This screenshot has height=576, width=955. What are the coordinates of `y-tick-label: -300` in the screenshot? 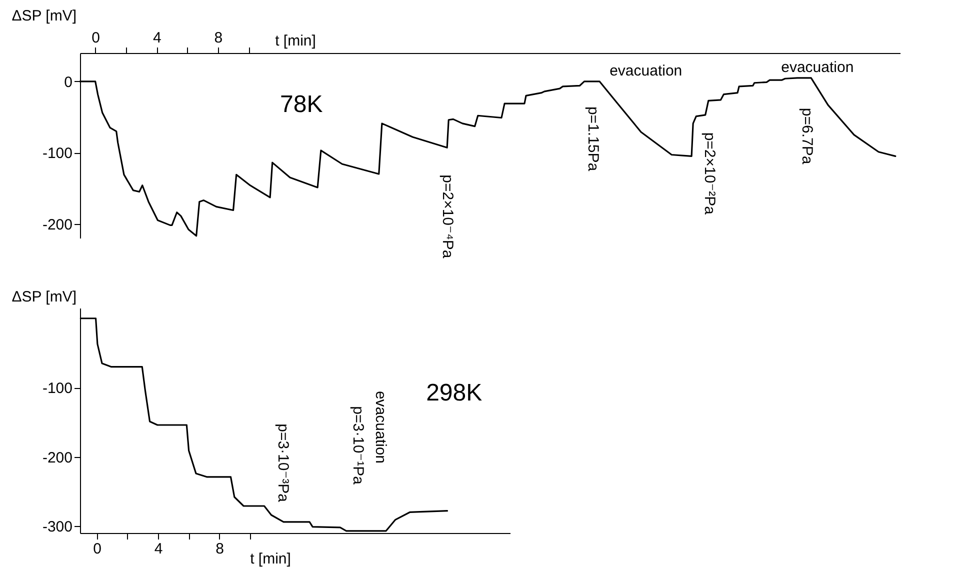 It's located at (57, 527).